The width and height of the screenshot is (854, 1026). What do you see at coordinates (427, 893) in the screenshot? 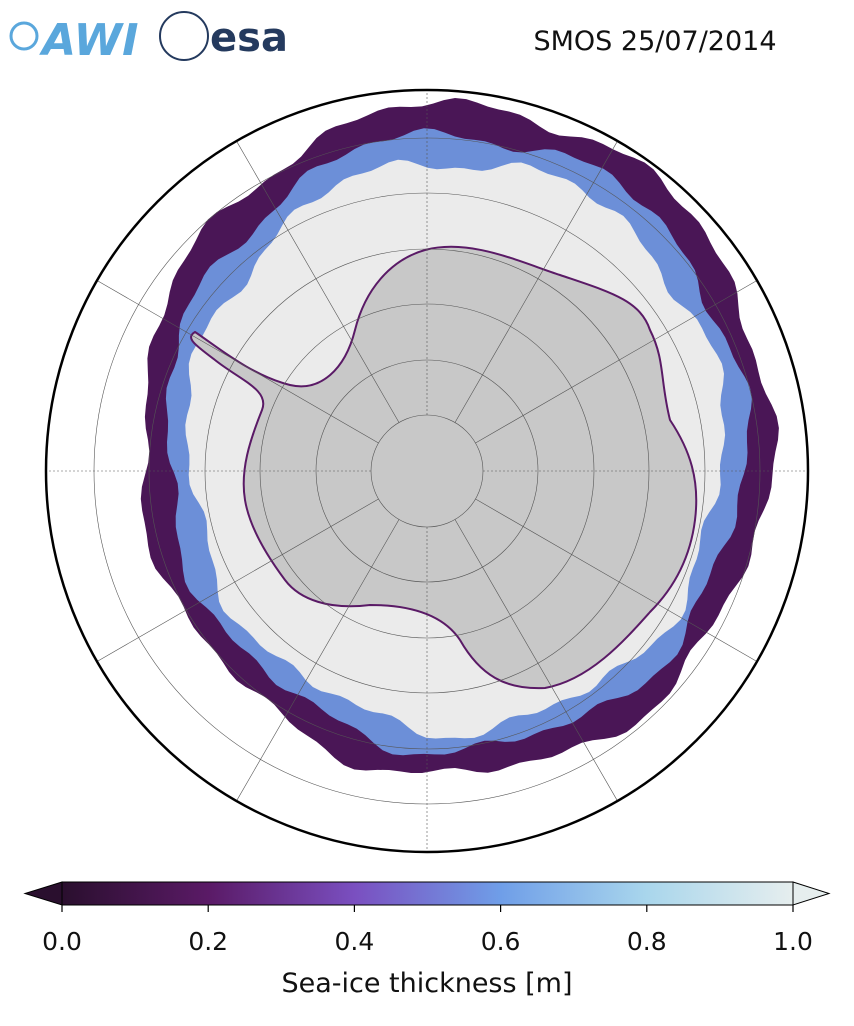
I see `colorbar-body` at bounding box center [427, 893].